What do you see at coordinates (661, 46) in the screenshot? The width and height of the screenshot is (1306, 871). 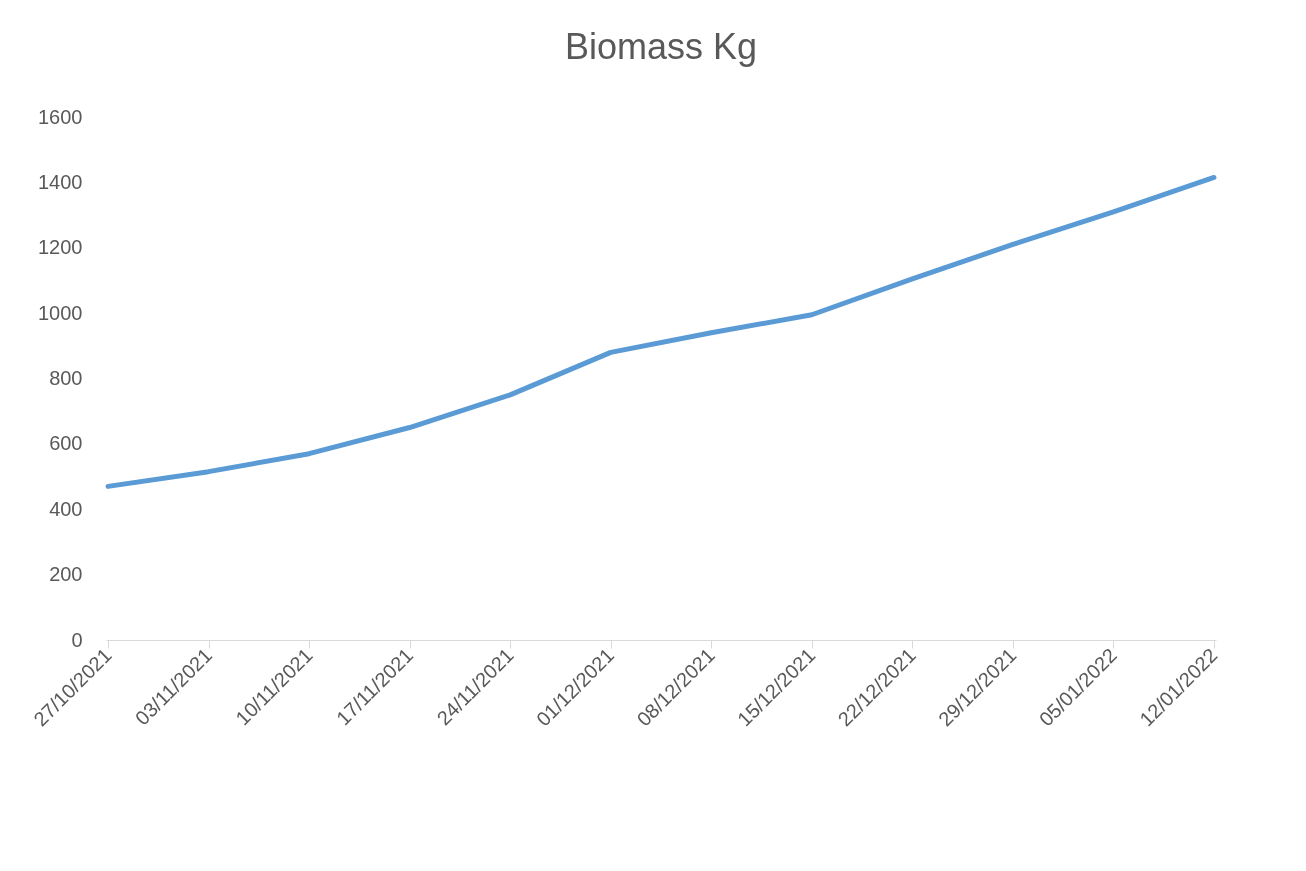 I see `chart-title: Biomass Kg` at bounding box center [661, 46].